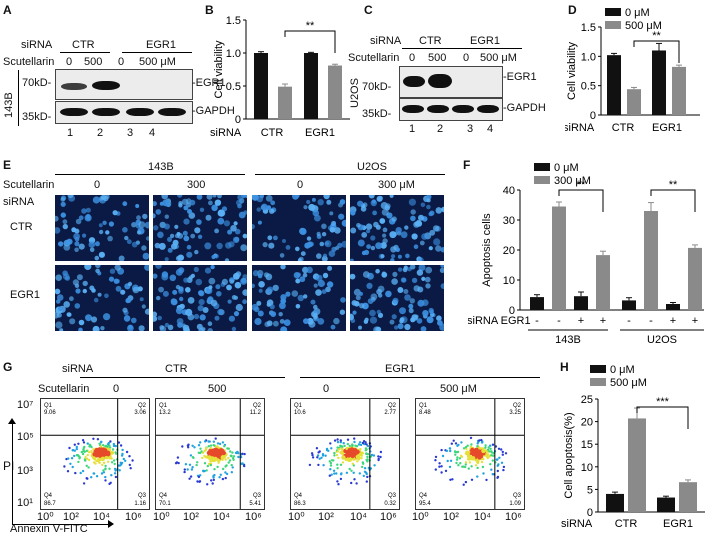 This screenshot has width=709, height=536. Describe the element at coordinates (515, 504) in the screenshot. I see `quadrant-label: 1.09` at that location.